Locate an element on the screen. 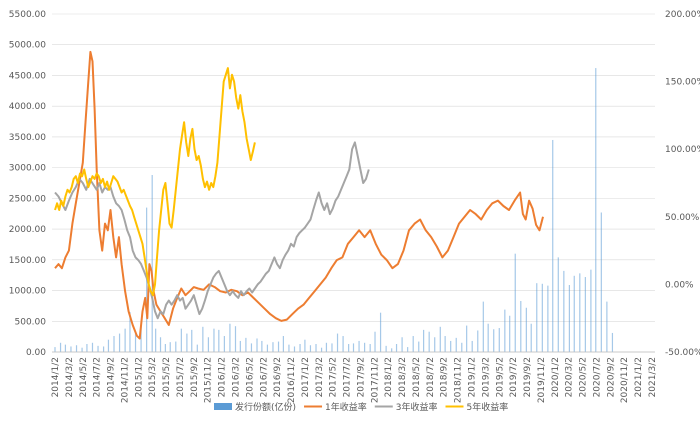  y-left-tick-label: 2000.00 is located at coordinates (27, 230).